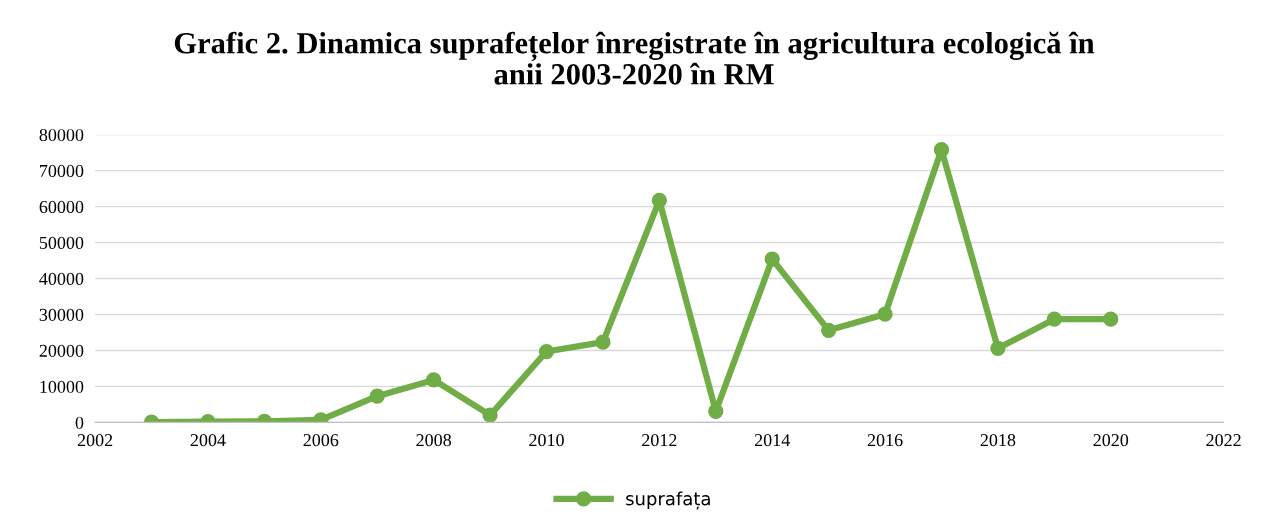  What do you see at coordinates (659, 440) in the screenshot?
I see `x-tick-label: 2012` at bounding box center [659, 440].